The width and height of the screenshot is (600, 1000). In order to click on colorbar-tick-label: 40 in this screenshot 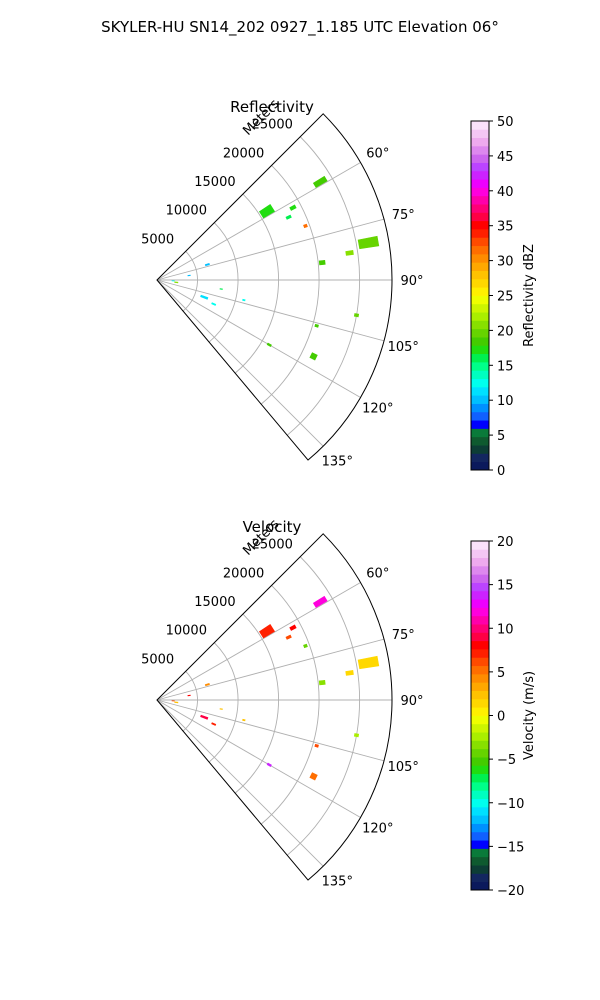, I will do `click(505, 192)`.